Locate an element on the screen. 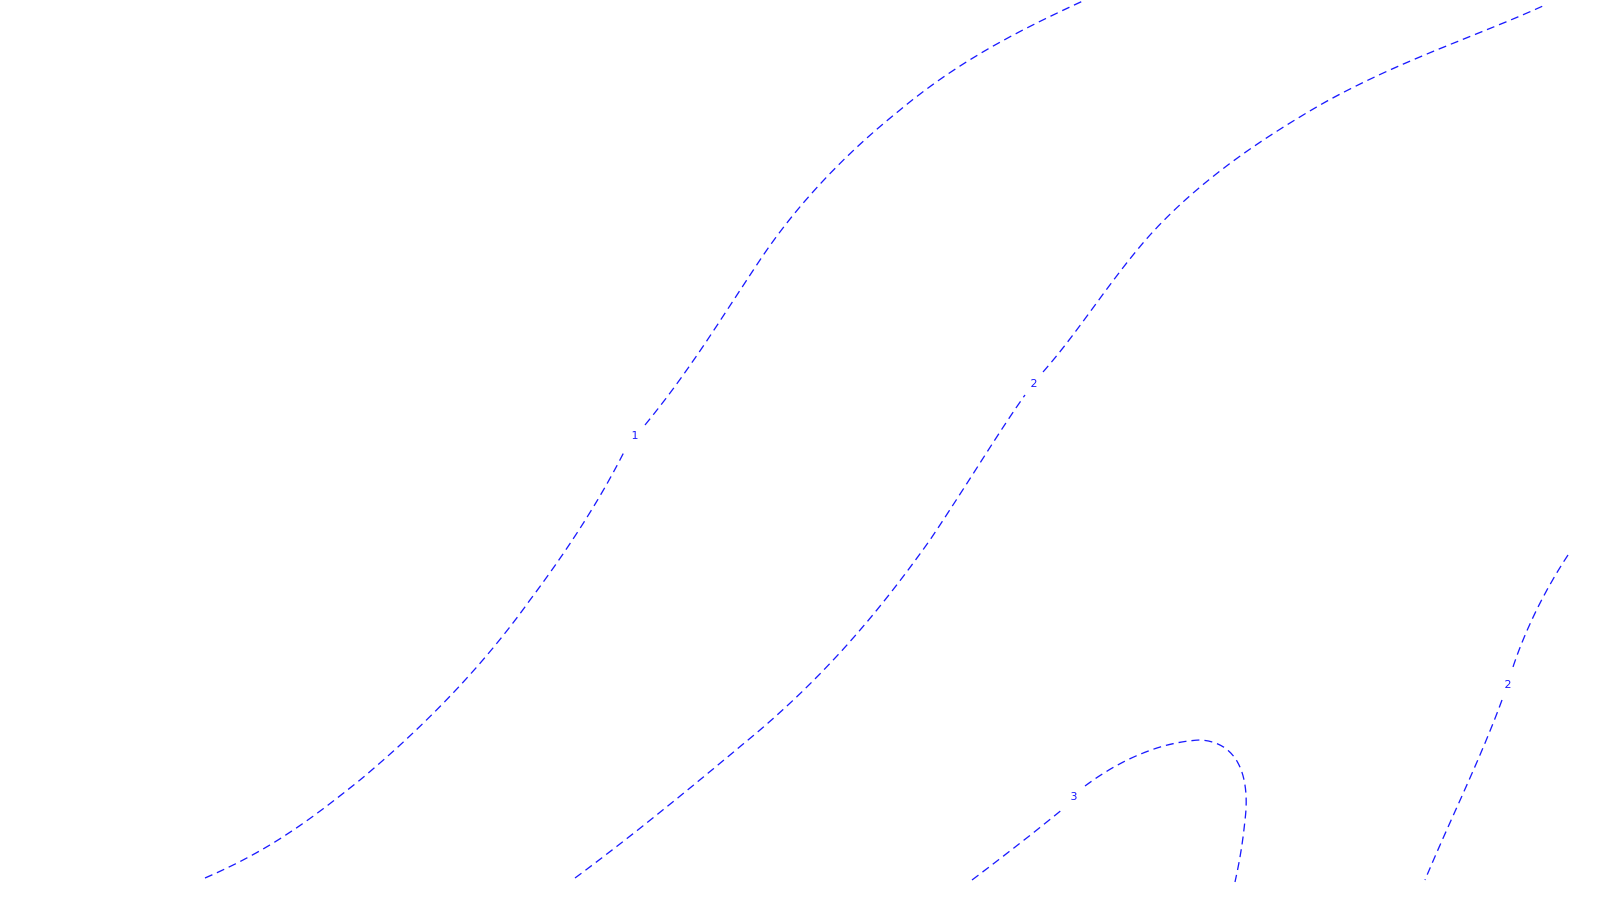 The width and height of the screenshot is (1600, 900). contour-label-1: 1 is located at coordinates (635, 435).